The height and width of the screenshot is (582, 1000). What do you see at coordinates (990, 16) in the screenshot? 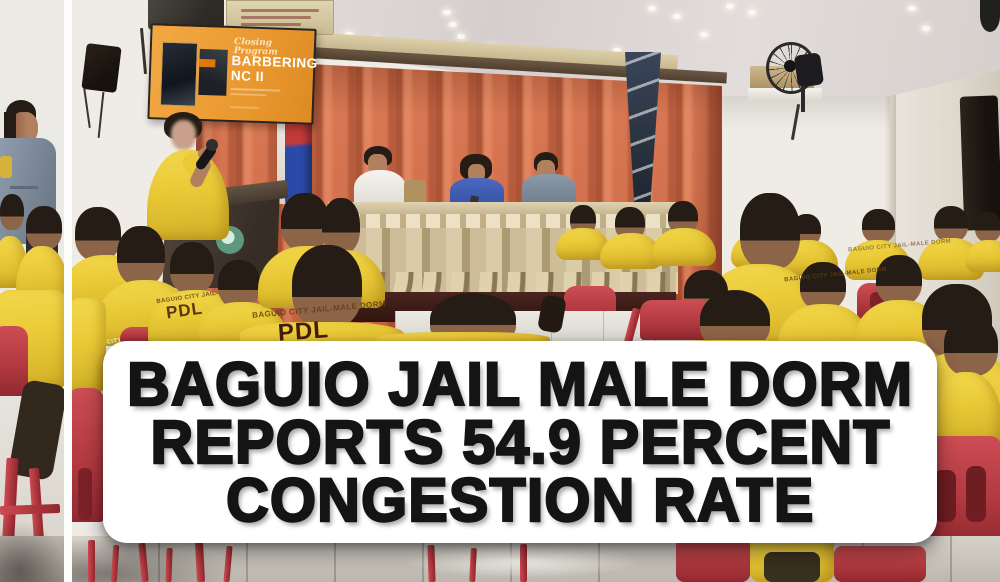
I see `corner-fan` at bounding box center [990, 16].